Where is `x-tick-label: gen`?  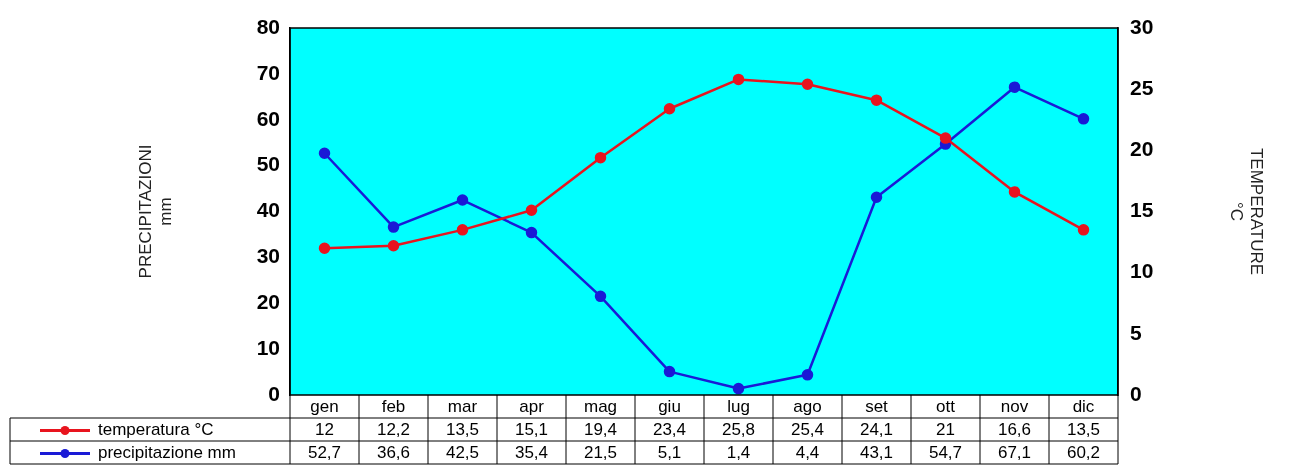
x-tick-label: gen is located at coordinates (324, 407).